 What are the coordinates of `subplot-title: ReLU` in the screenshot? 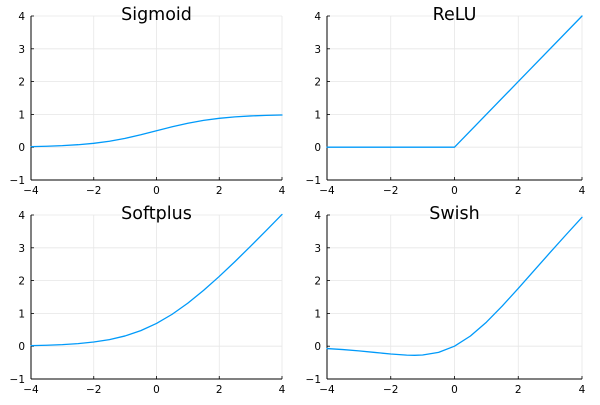 It's located at (455, 15).